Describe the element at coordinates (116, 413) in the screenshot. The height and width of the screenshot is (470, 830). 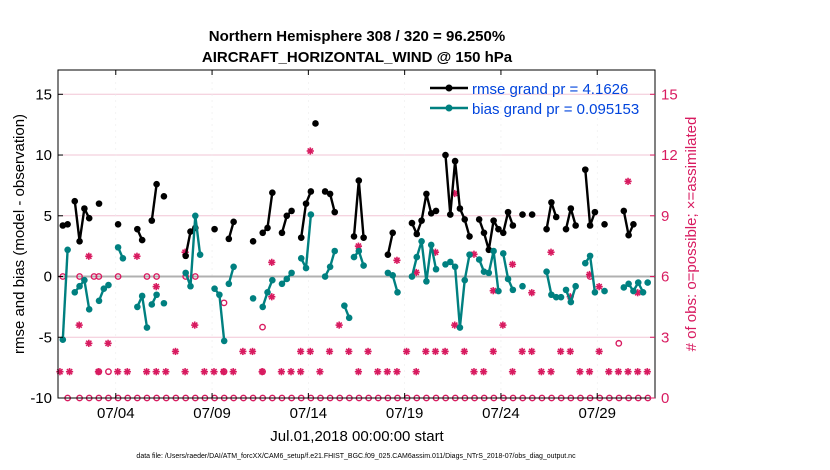
I see `x-tick-label: 07/04` at that location.